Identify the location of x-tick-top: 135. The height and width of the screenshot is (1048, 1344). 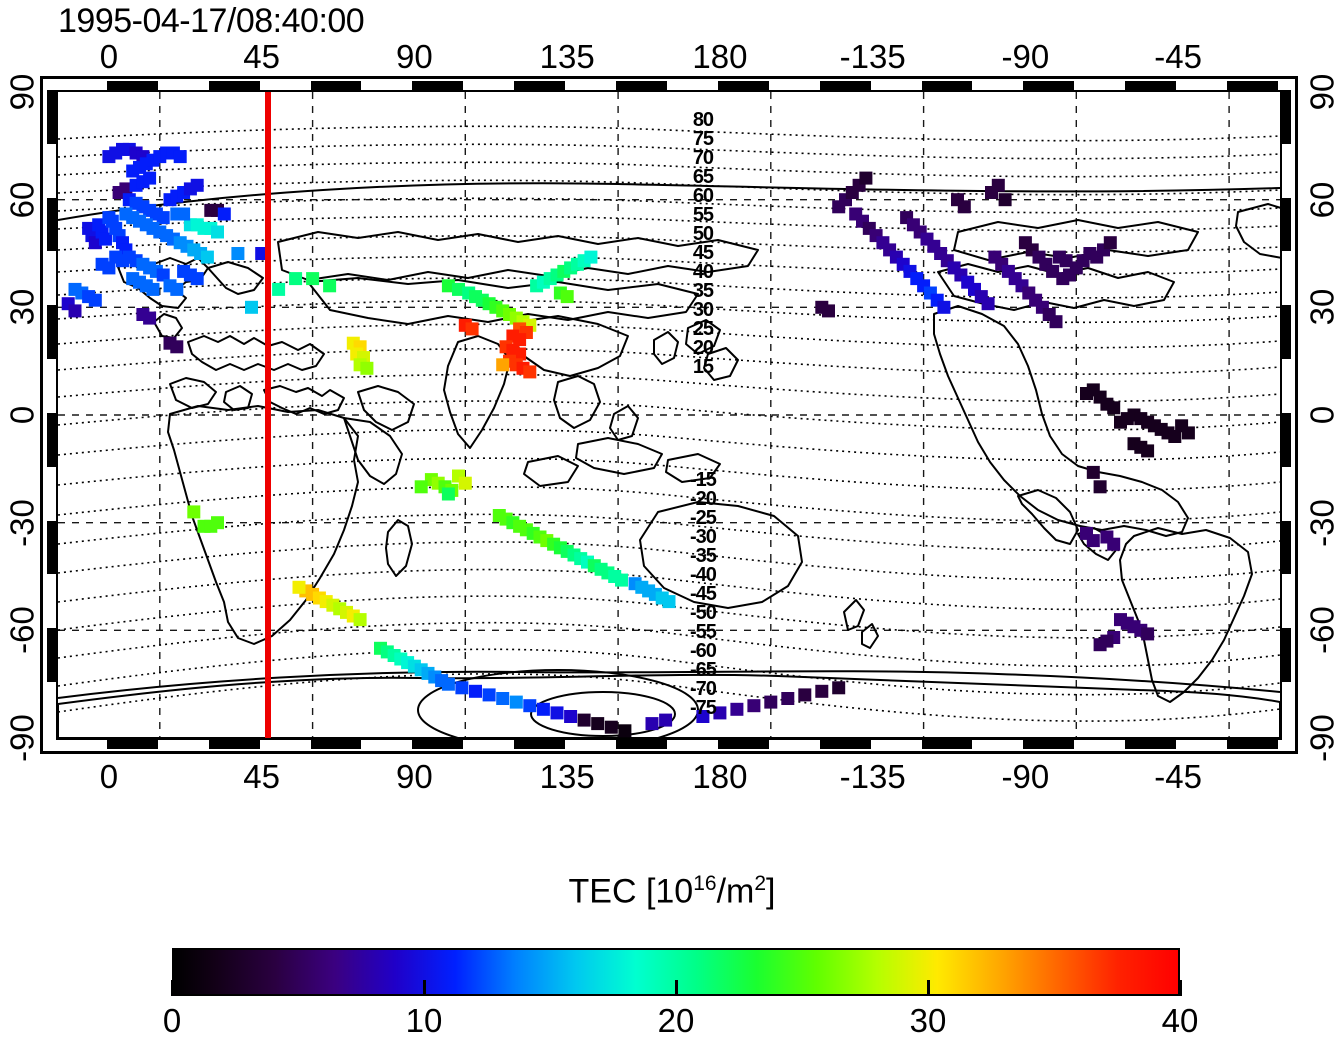
(567, 56).